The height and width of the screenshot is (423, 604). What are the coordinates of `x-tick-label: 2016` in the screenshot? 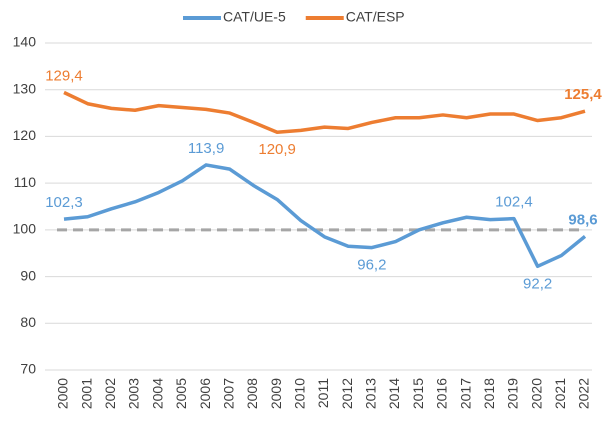 It's located at (442, 393).